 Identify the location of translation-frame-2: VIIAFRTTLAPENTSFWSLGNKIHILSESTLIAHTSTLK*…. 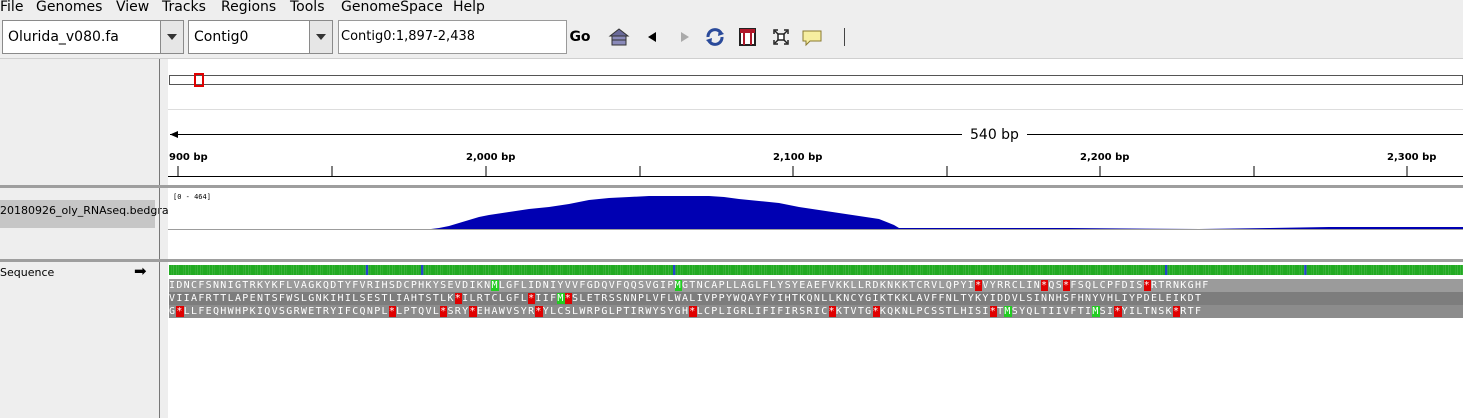
(816, 298).